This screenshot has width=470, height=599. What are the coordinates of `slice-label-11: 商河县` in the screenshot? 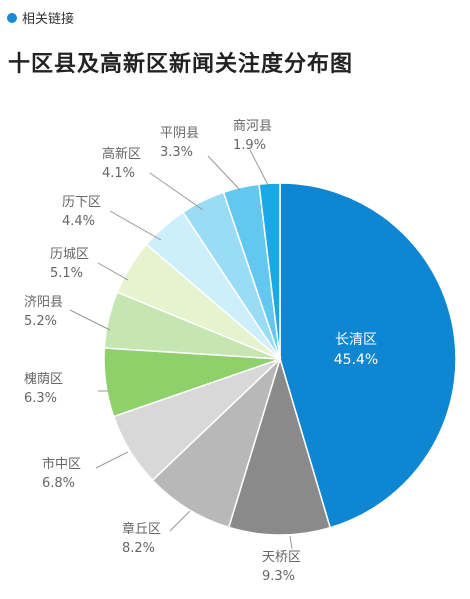 It's located at (252, 126).